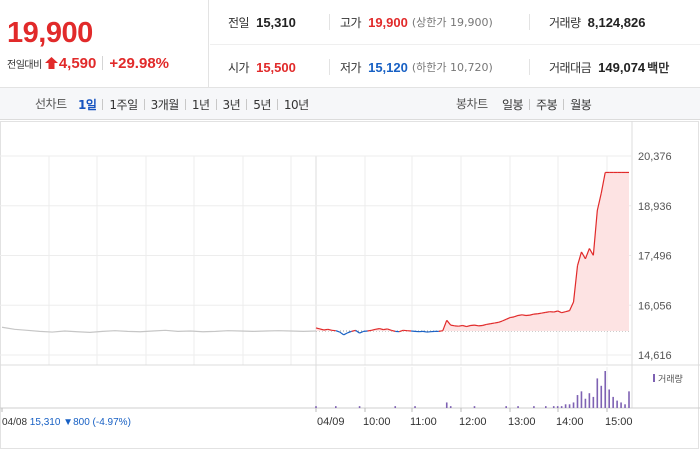 Image resolution: width=700 pixels, height=450 pixels. Describe the element at coordinates (472, 104) in the screenshot. I see `candle-chart-label: 봉차트` at that location.